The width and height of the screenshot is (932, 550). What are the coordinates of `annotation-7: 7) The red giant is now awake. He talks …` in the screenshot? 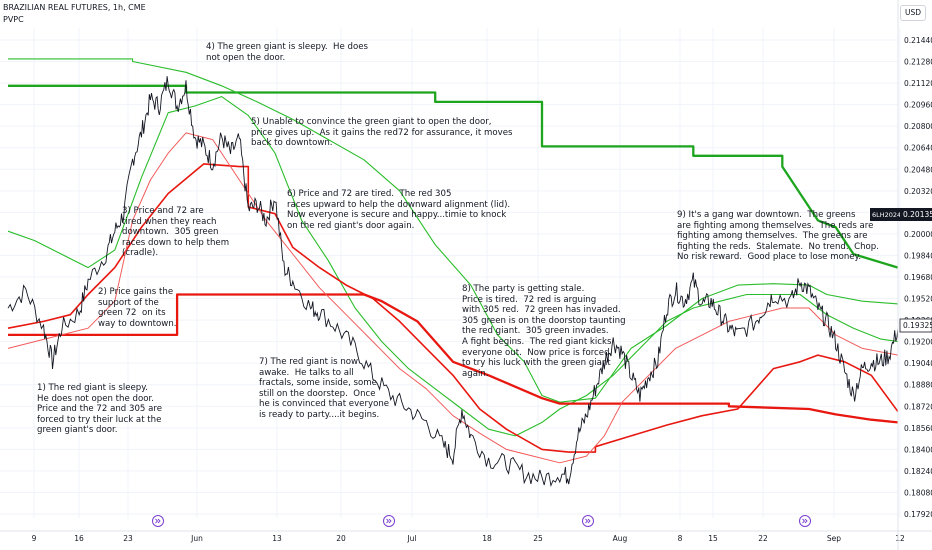 It's located at (324, 388).